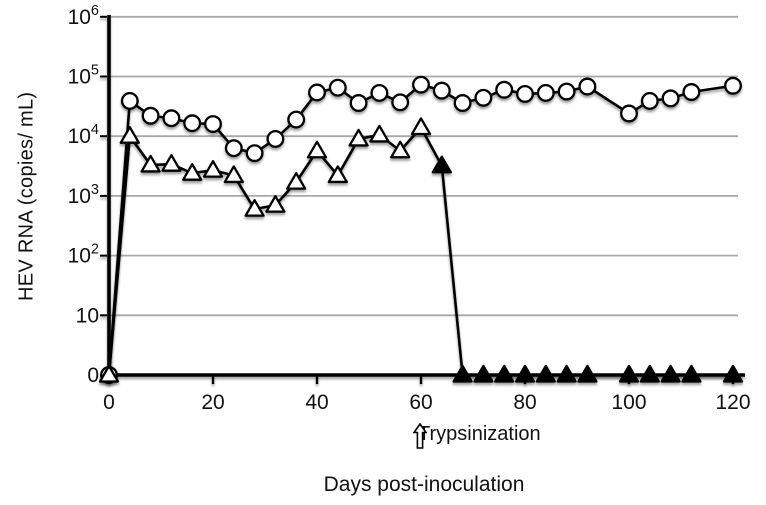  Describe the element at coordinates (420, 402) in the screenshot. I see `x-tick-label: 60` at that location.